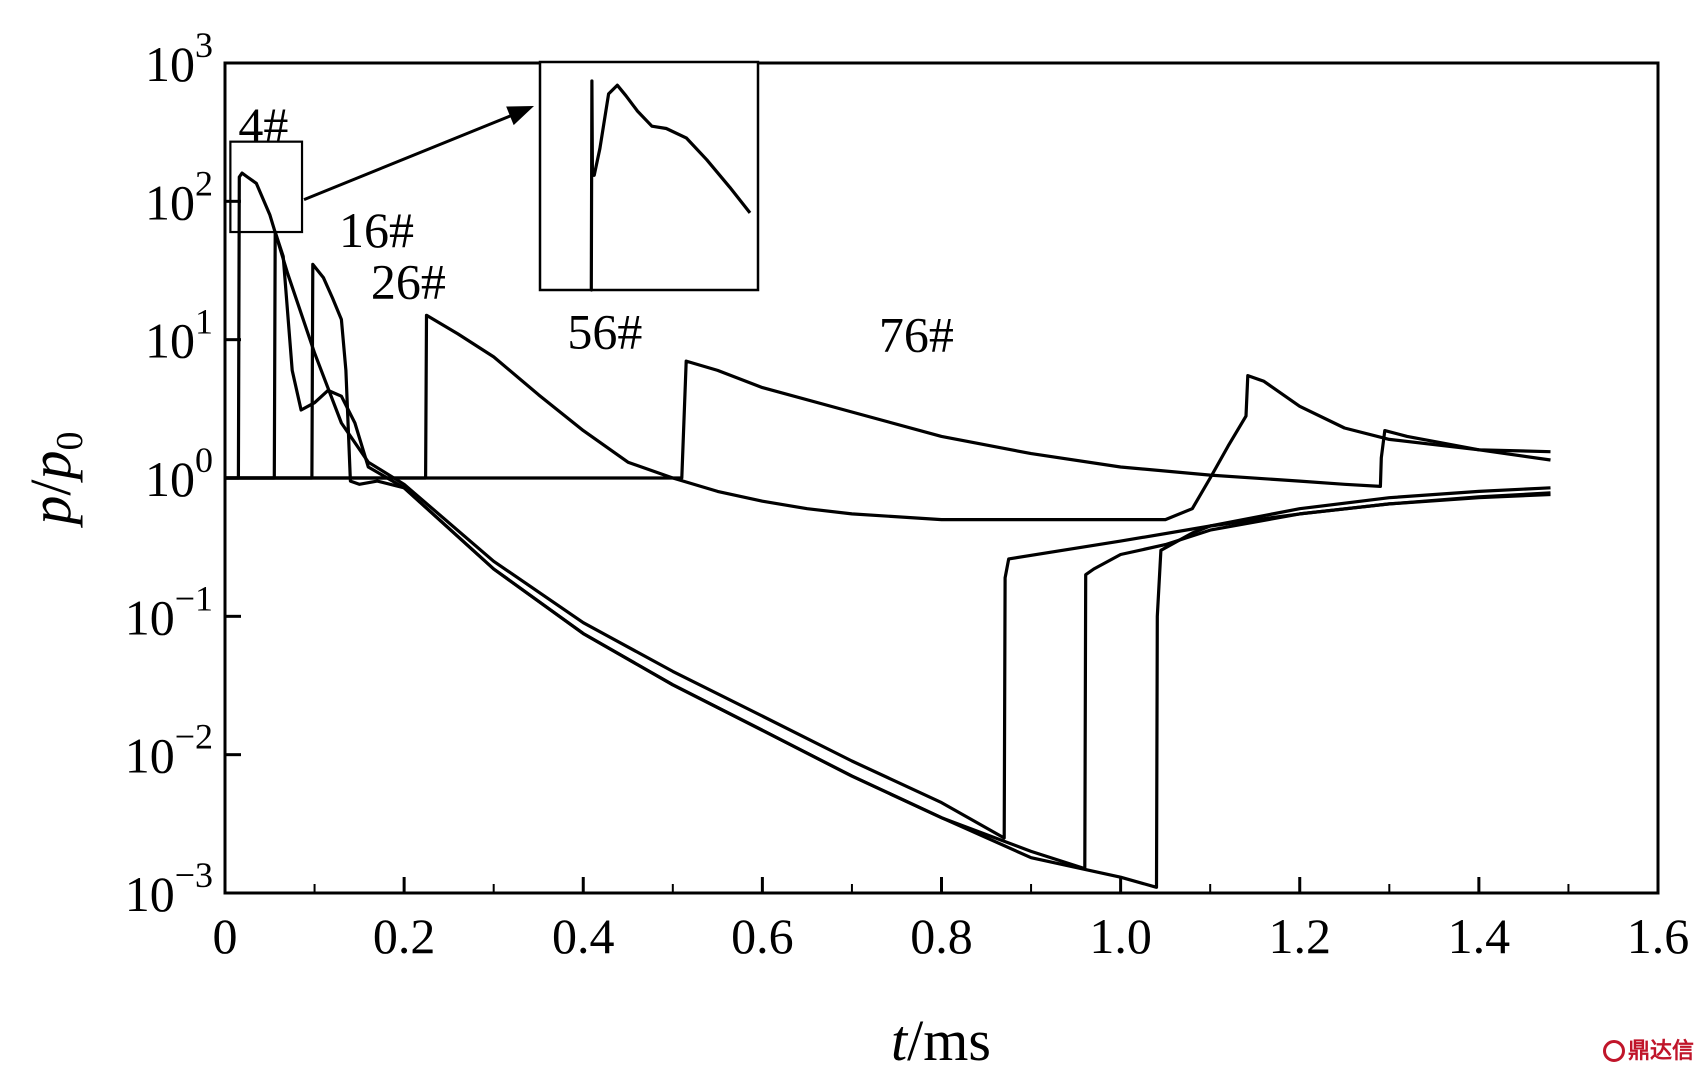 Image resolution: width=1702 pixels, height=1079 pixels. I want to click on x-tick-label-6: 1.2, so click(1300, 936).